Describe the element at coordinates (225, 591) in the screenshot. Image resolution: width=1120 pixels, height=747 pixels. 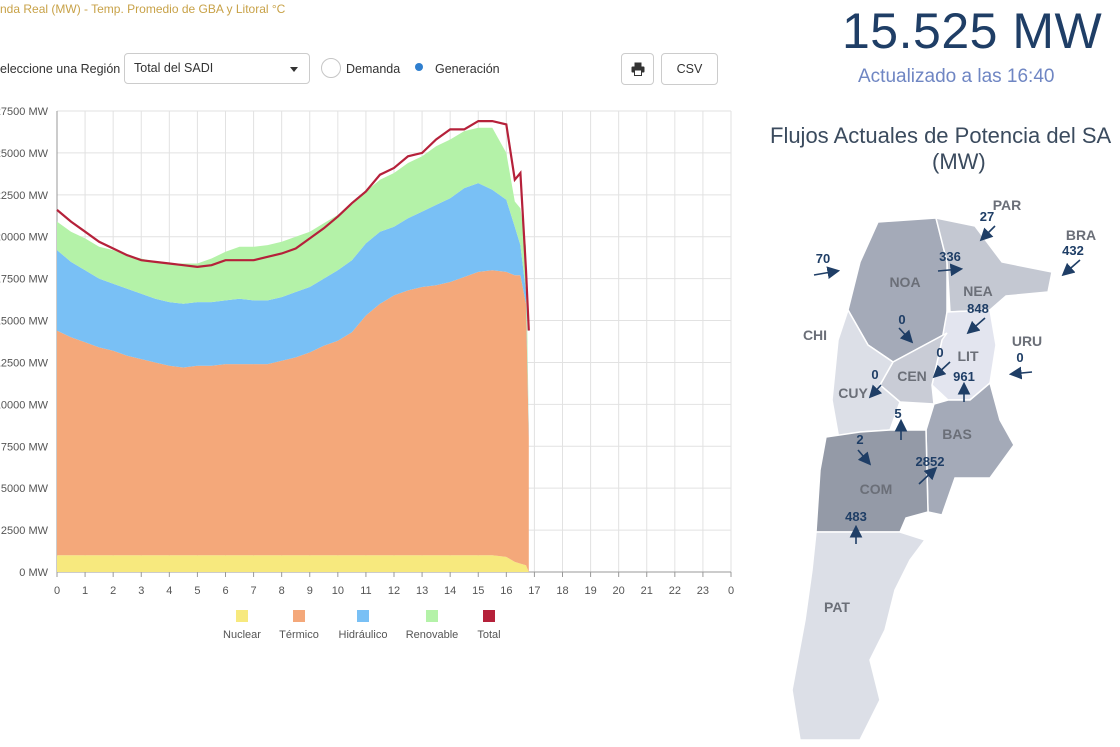
I see `x-tick-label: 6` at that location.